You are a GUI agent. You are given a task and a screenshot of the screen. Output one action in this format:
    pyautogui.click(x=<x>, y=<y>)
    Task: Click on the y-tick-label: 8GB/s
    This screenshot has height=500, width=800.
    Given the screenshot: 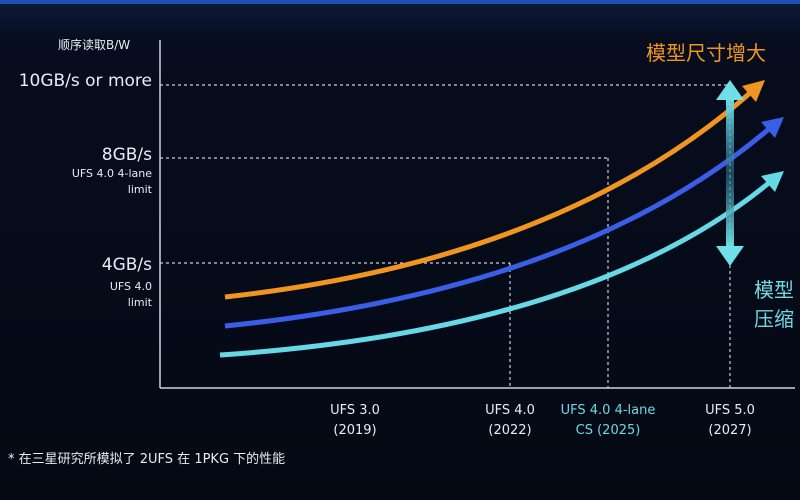 What is the action you would take?
    pyautogui.click(x=127, y=155)
    